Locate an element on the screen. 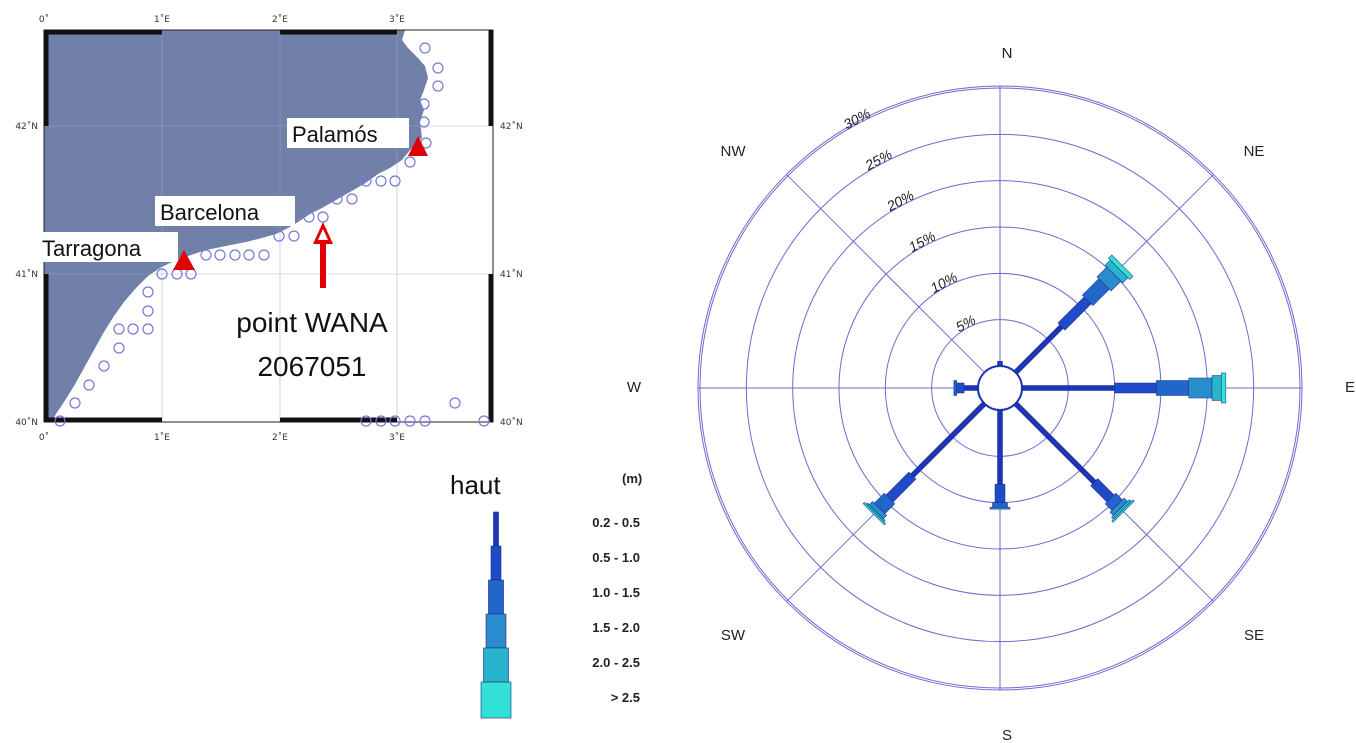  direction-label-s: S is located at coordinates (1007, 735).